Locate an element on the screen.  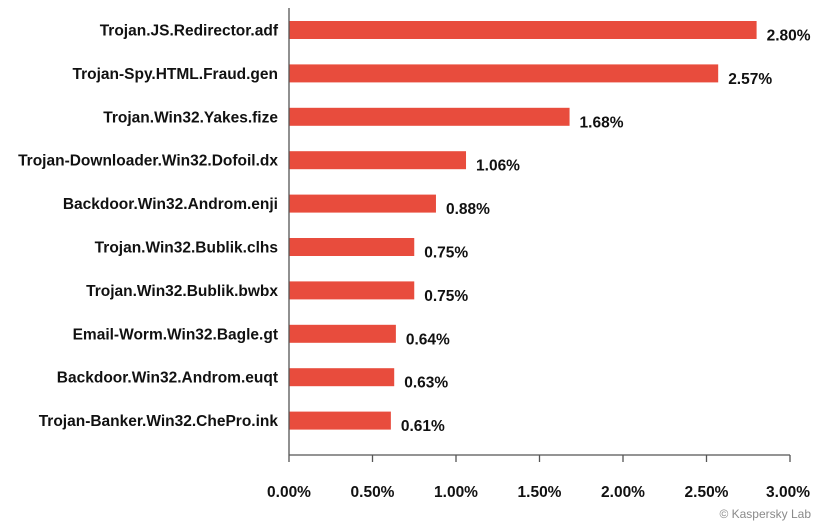
category-label: Trojan.Win32.Bublik.clhs is located at coordinates (186, 248).